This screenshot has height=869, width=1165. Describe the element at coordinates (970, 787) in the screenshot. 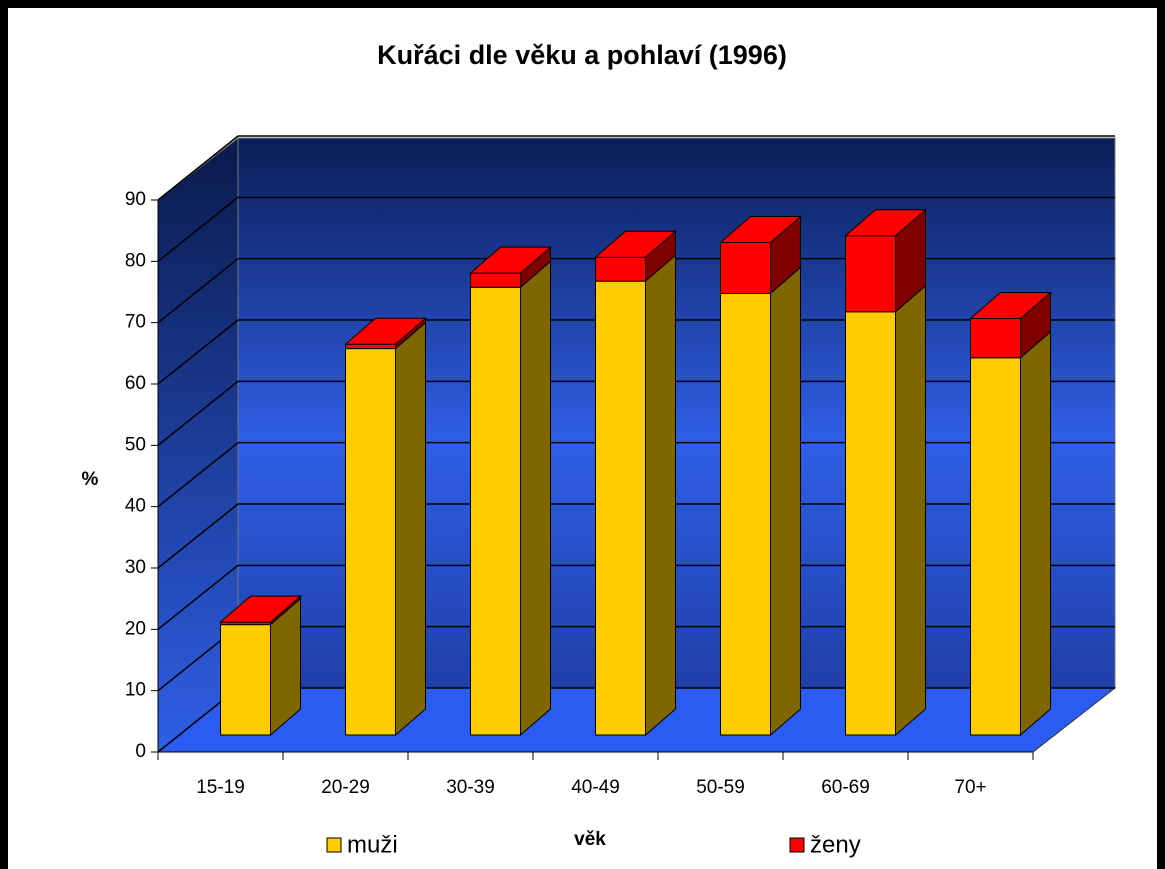

I see `x-tick-label: 70+` at that location.